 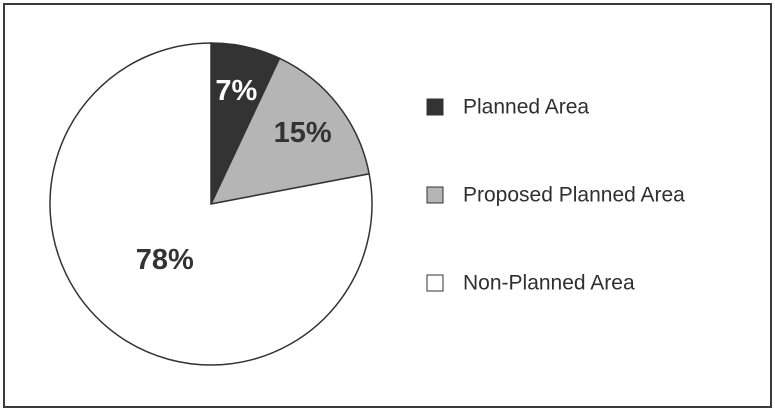 What do you see at coordinates (303, 133) in the screenshot?
I see `slice-value-label: 15%` at bounding box center [303, 133].